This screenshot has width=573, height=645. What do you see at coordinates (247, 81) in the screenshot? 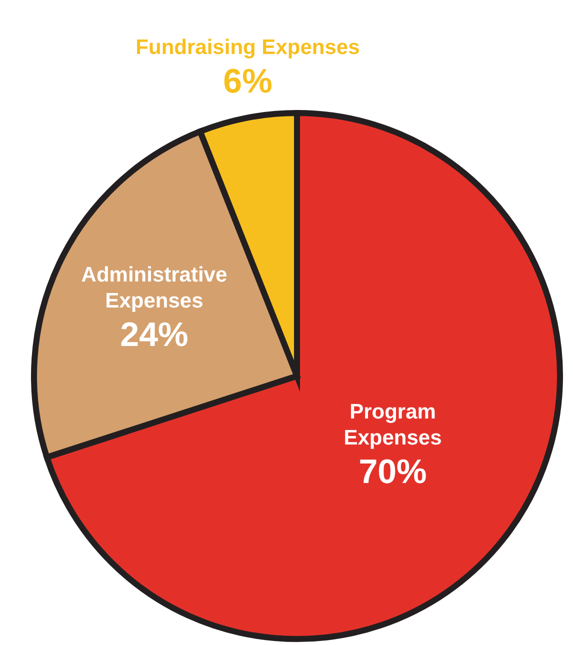
I see `data-label: 6%` at bounding box center [247, 81].